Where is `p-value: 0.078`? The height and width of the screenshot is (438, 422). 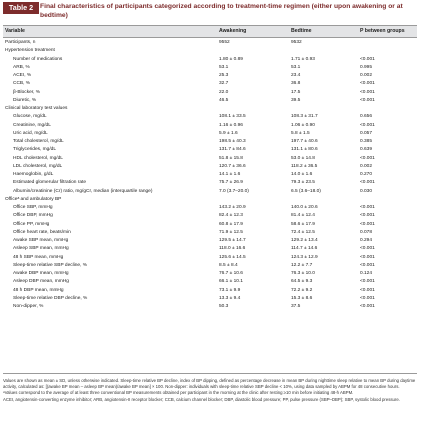 p-value: 0.078 is located at coordinates (366, 232).